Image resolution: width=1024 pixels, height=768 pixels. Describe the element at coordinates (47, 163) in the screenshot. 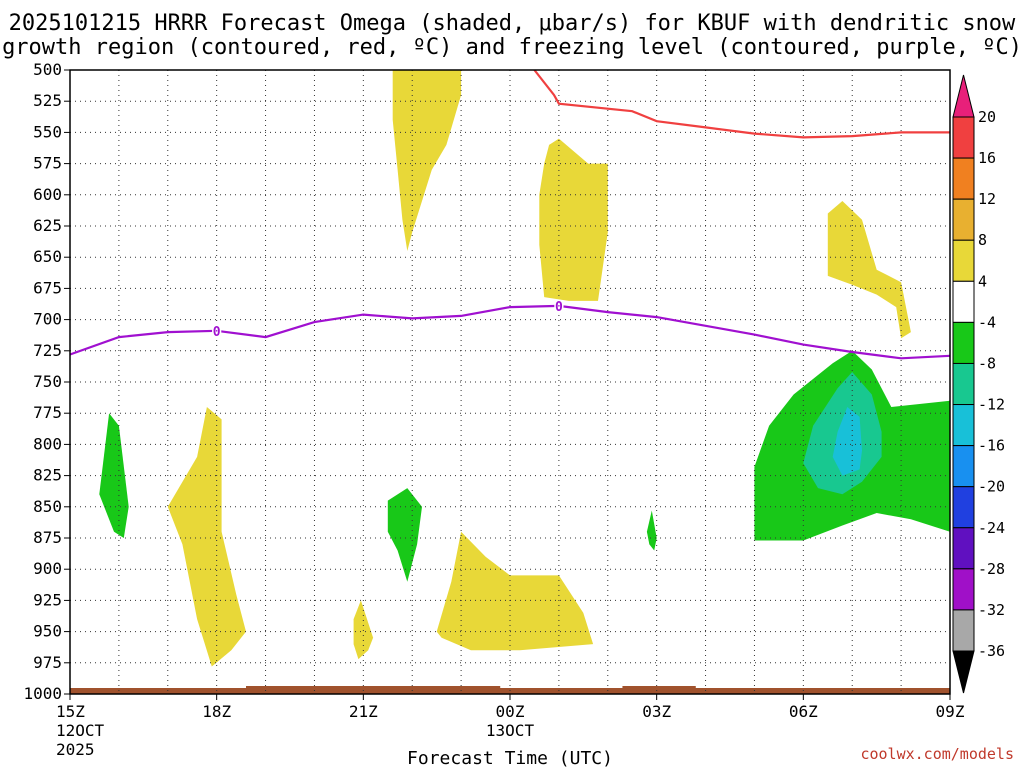

I see `y-tick-label-575: 575` at that location.